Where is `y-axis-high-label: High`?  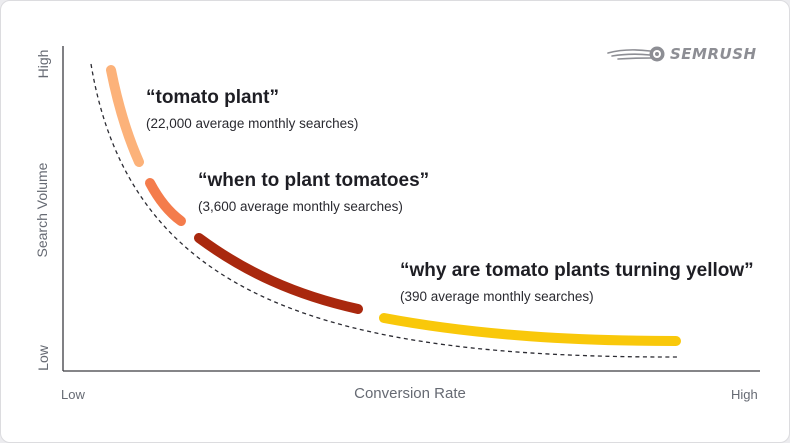 y-axis-high-label: High is located at coordinates (43, 64).